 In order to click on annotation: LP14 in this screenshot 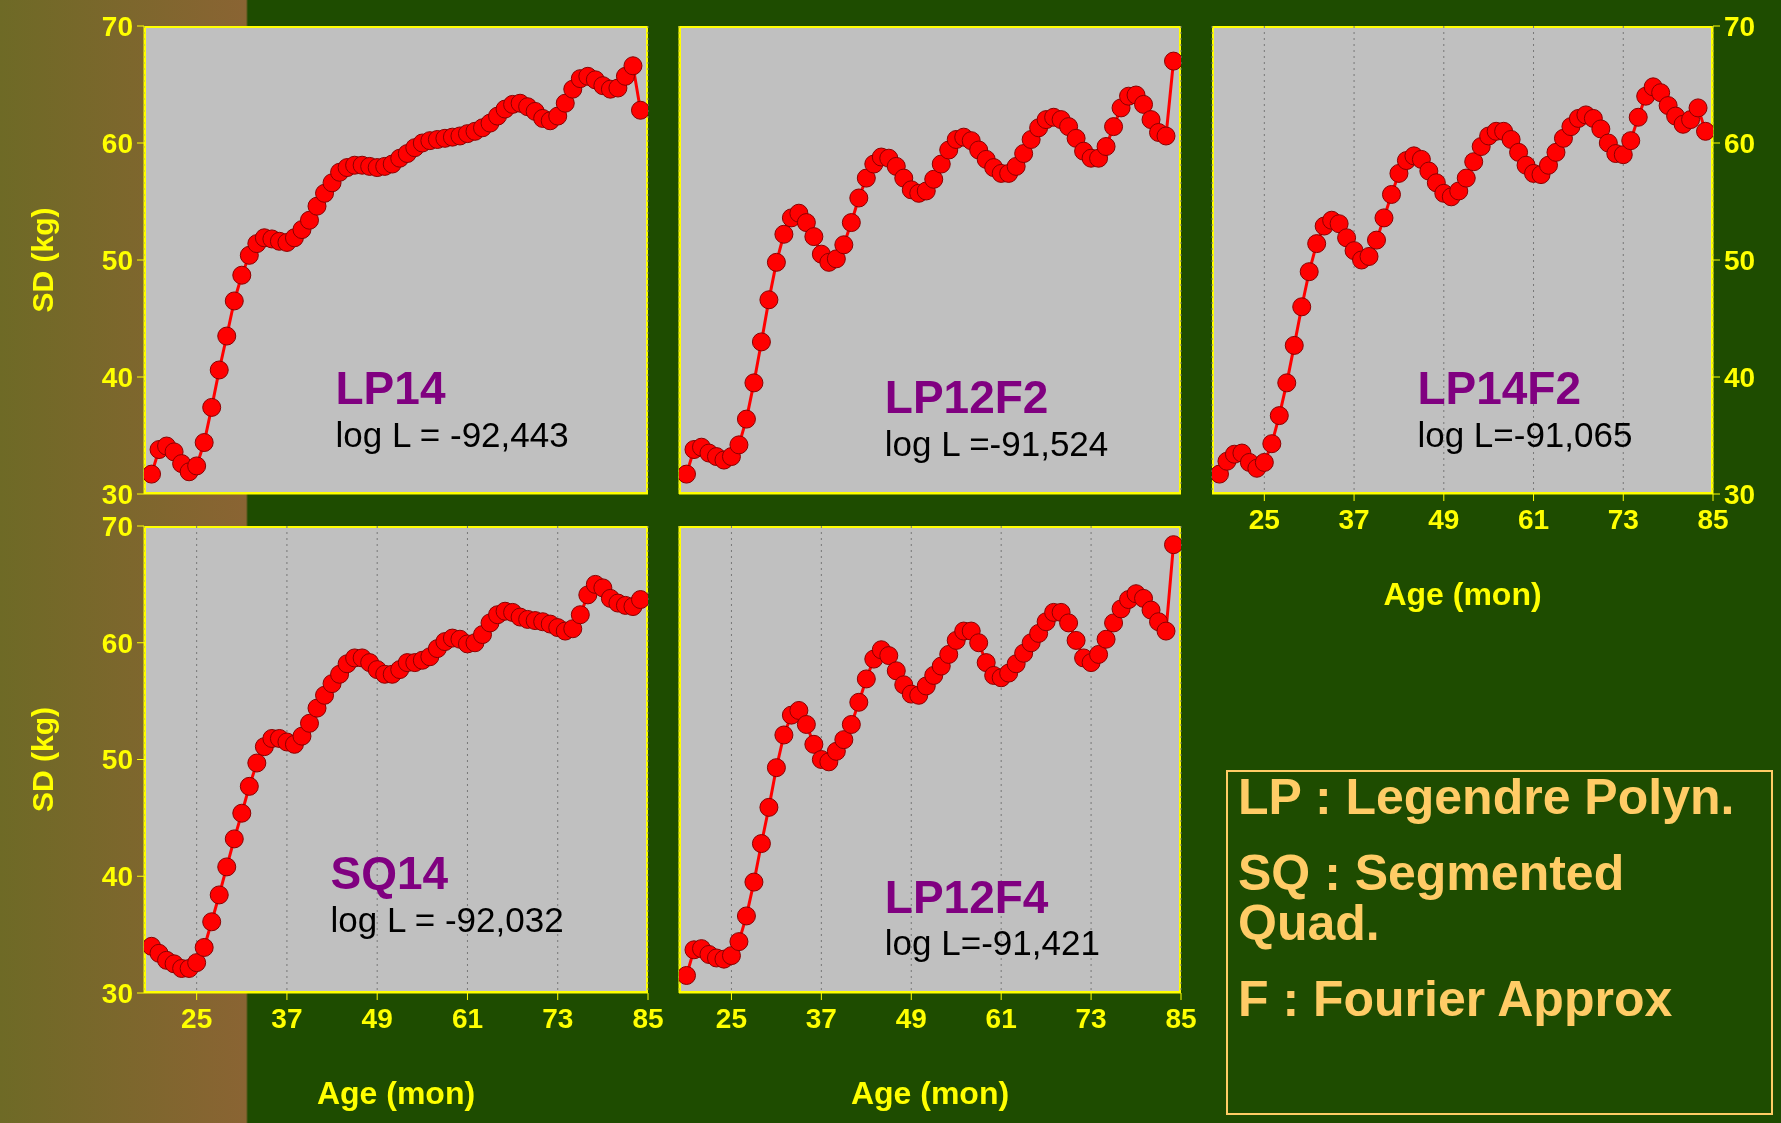, I will do `click(391, 387)`.